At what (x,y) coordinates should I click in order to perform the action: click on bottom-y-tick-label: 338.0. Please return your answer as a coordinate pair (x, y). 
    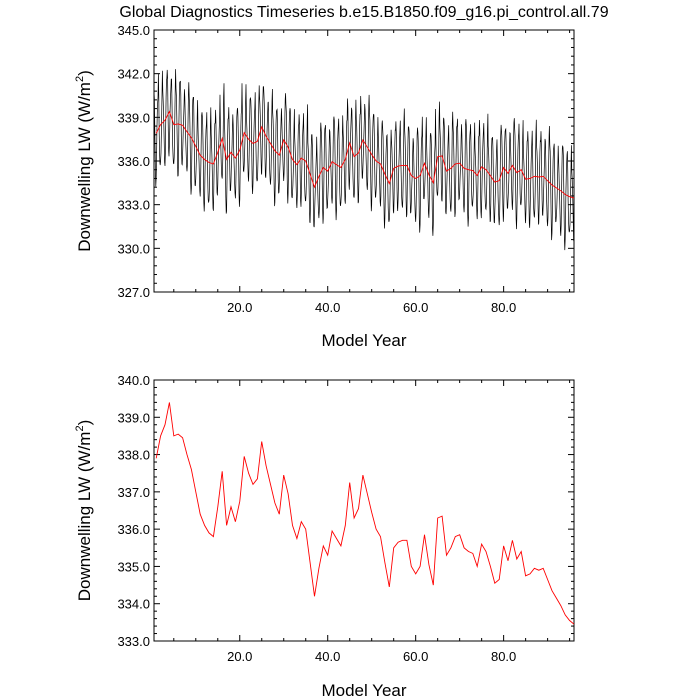
    Looking at the image, I should click on (133, 455).